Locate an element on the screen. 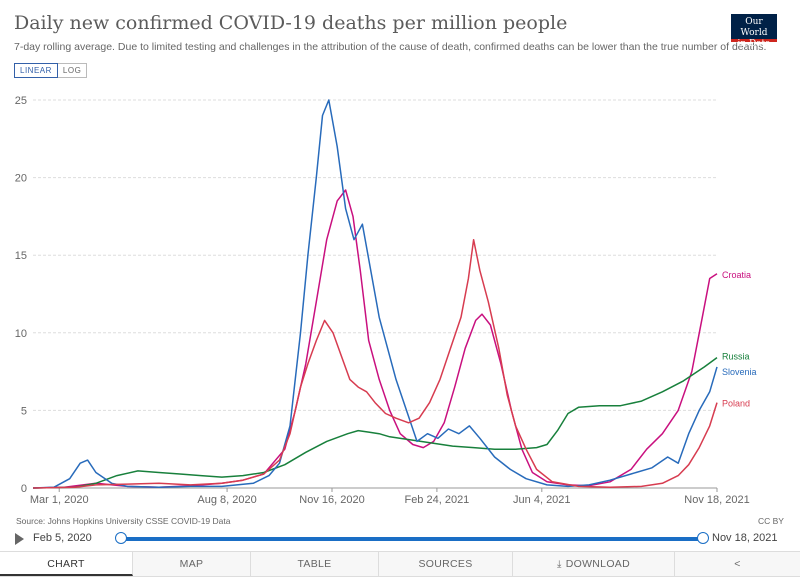 This screenshot has height=585, width=800. tab-bar: CHART MAP TABLE SOURCES ⤓ DOWNLOAD < is located at coordinates (400, 564).